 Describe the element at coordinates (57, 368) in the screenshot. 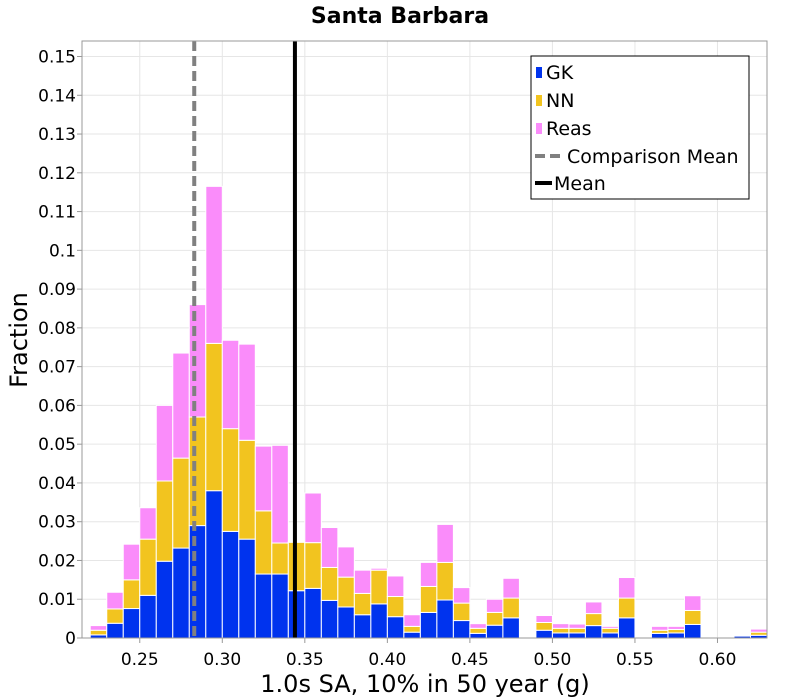

I see `y-tick-label: 0.07` at that location.